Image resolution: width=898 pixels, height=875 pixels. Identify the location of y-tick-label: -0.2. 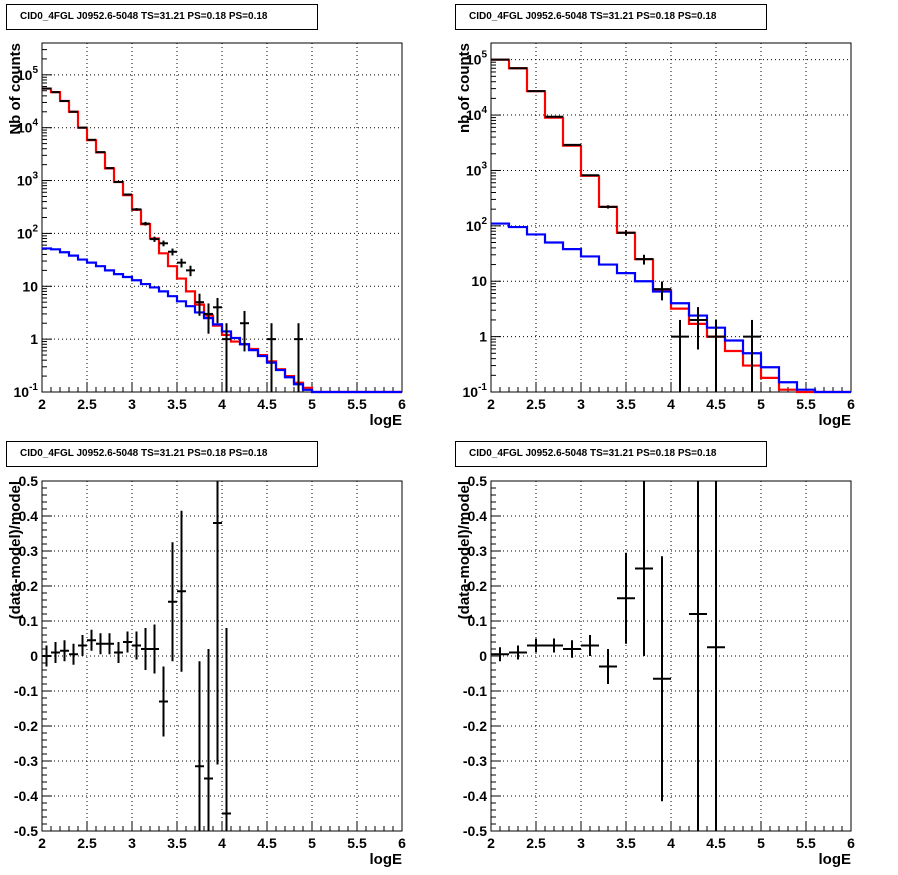
(26, 726).